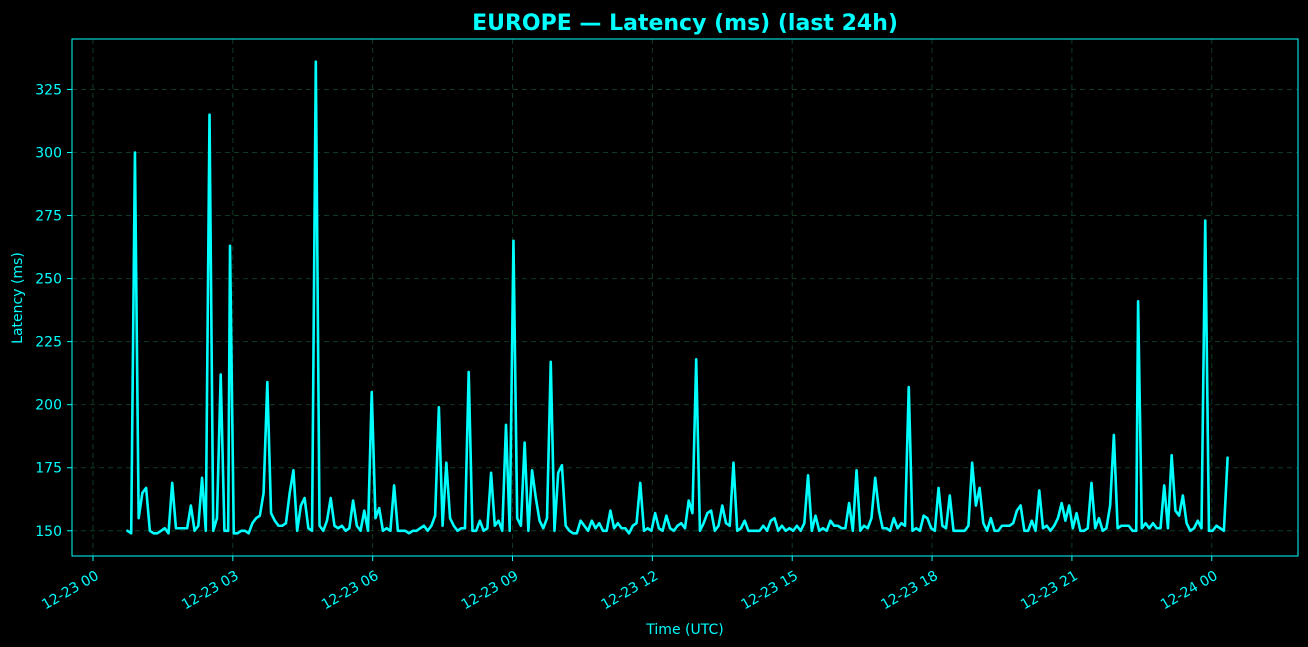 The height and width of the screenshot is (647, 1308). What do you see at coordinates (48, 217) in the screenshot?
I see `y-tick-label: 275` at bounding box center [48, 217].